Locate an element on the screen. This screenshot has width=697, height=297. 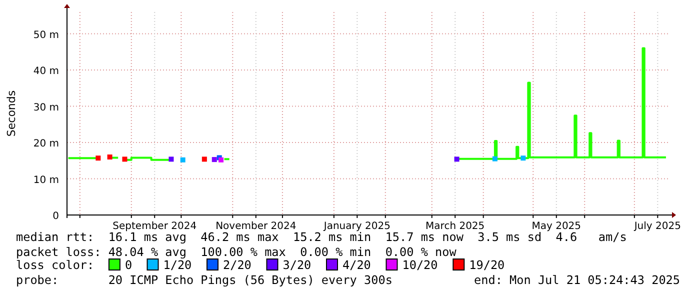
y-tick-label: 50 m is located at coordinates (46, 35).